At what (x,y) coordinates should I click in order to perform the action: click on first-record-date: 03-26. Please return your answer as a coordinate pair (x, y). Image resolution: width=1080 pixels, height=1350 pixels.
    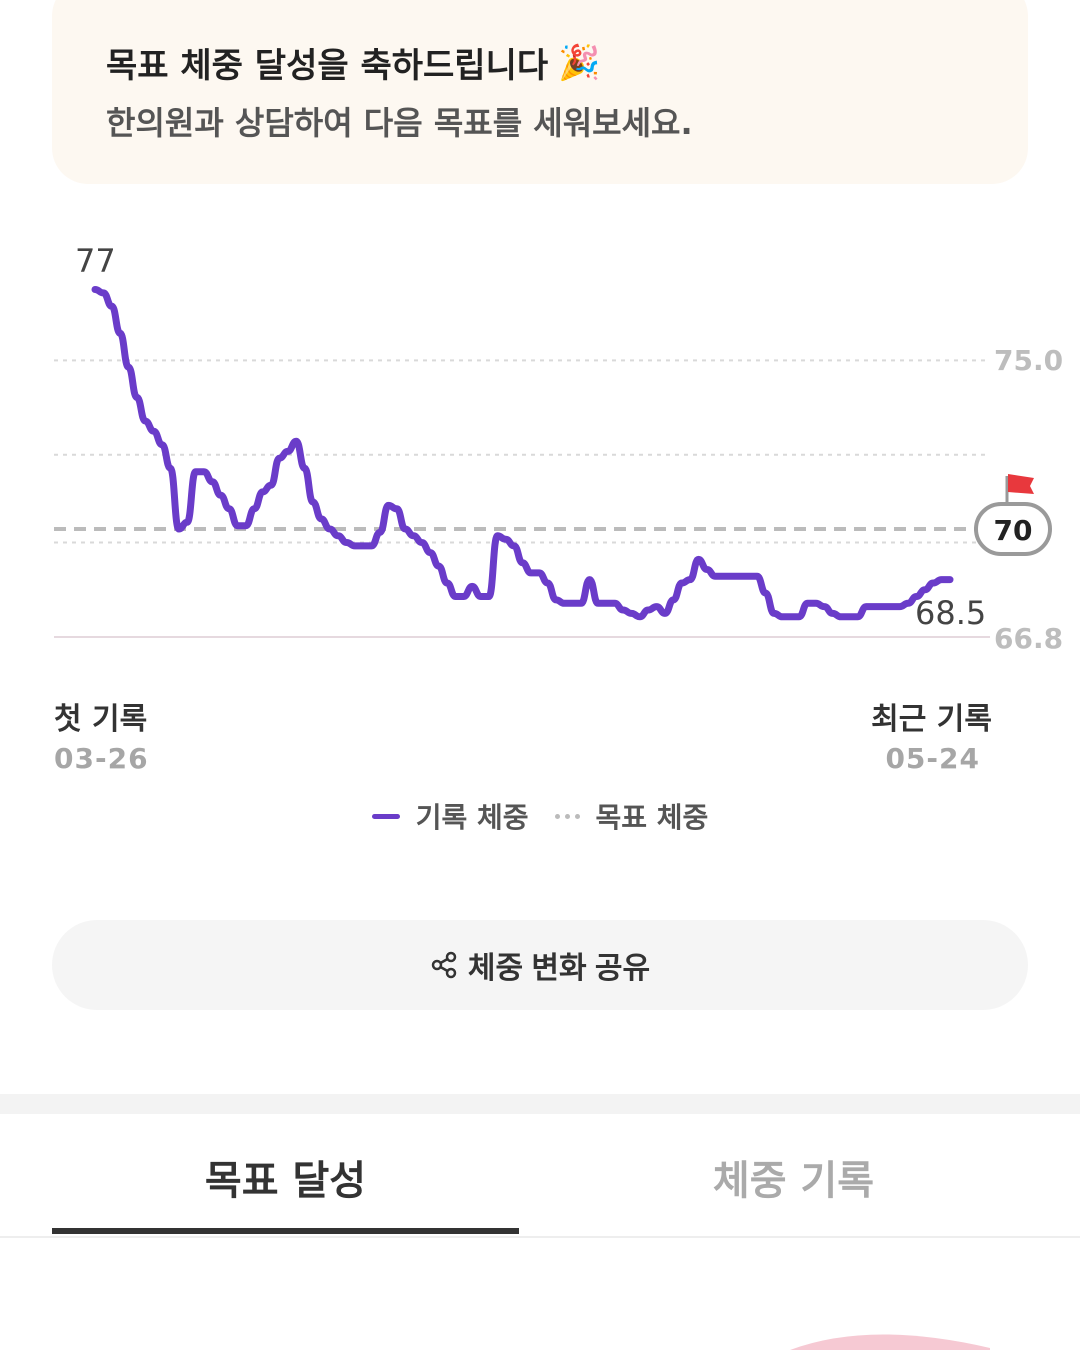
    Looking at the image, I should click on (101, 758).